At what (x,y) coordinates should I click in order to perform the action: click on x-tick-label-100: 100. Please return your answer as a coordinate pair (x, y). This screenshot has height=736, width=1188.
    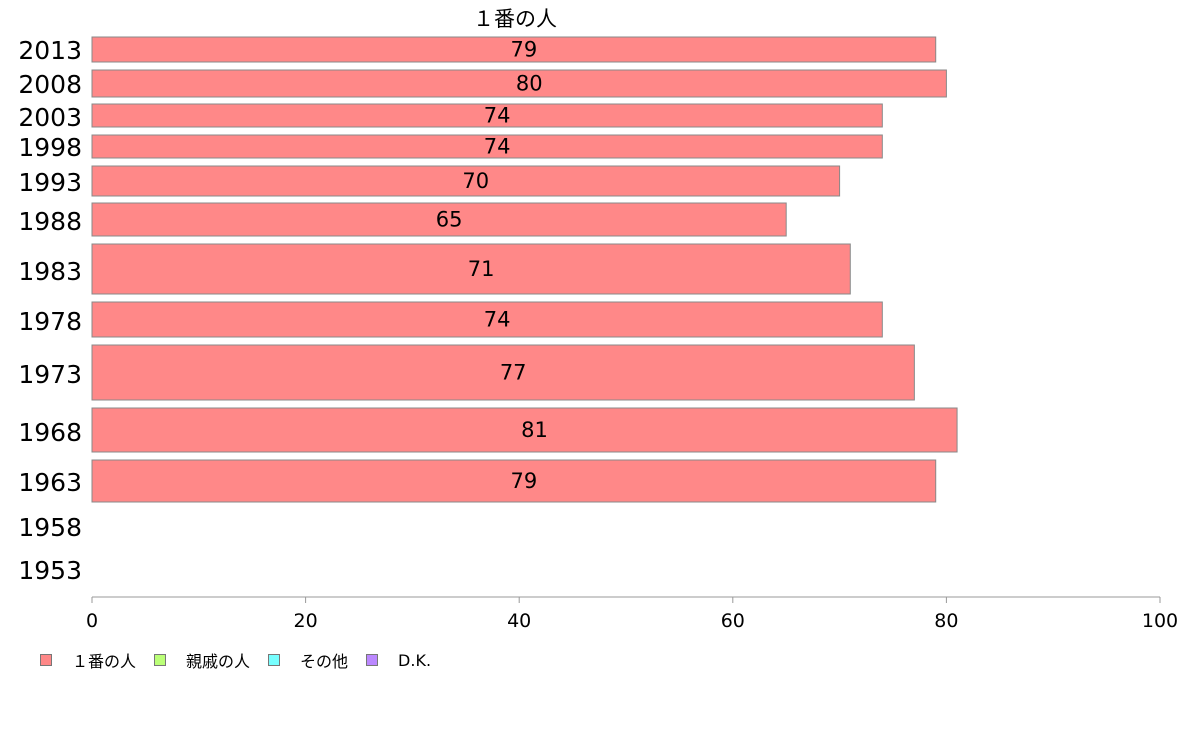
    Looking at the image, I should click on (1160, 621).